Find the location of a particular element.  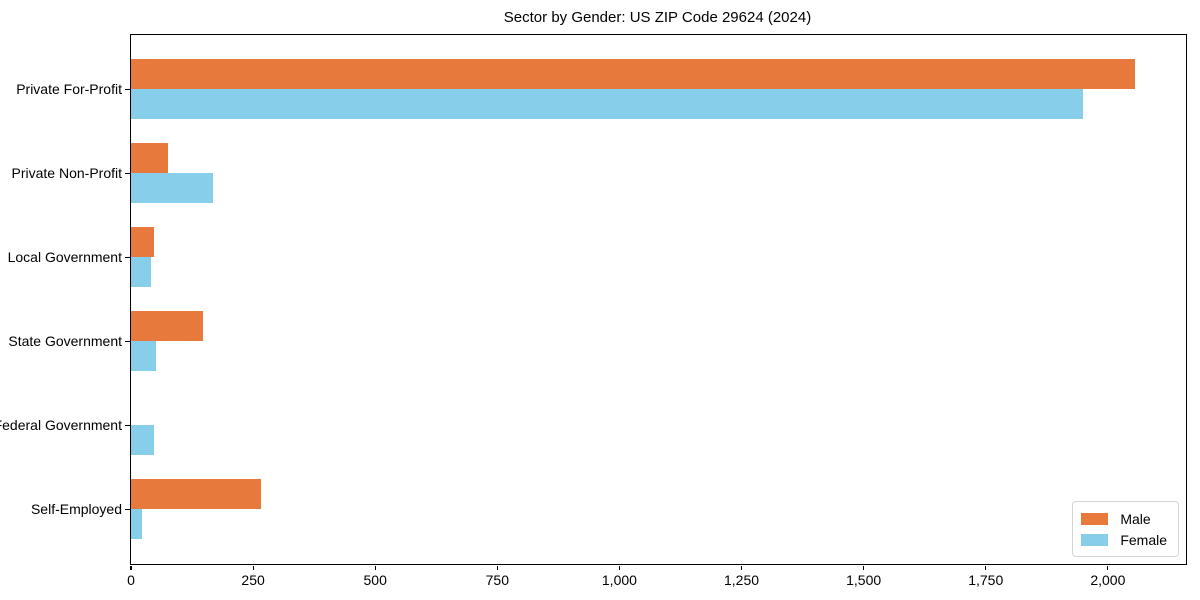

bar-female-private-for-profit is located at coordinates (607, 104).